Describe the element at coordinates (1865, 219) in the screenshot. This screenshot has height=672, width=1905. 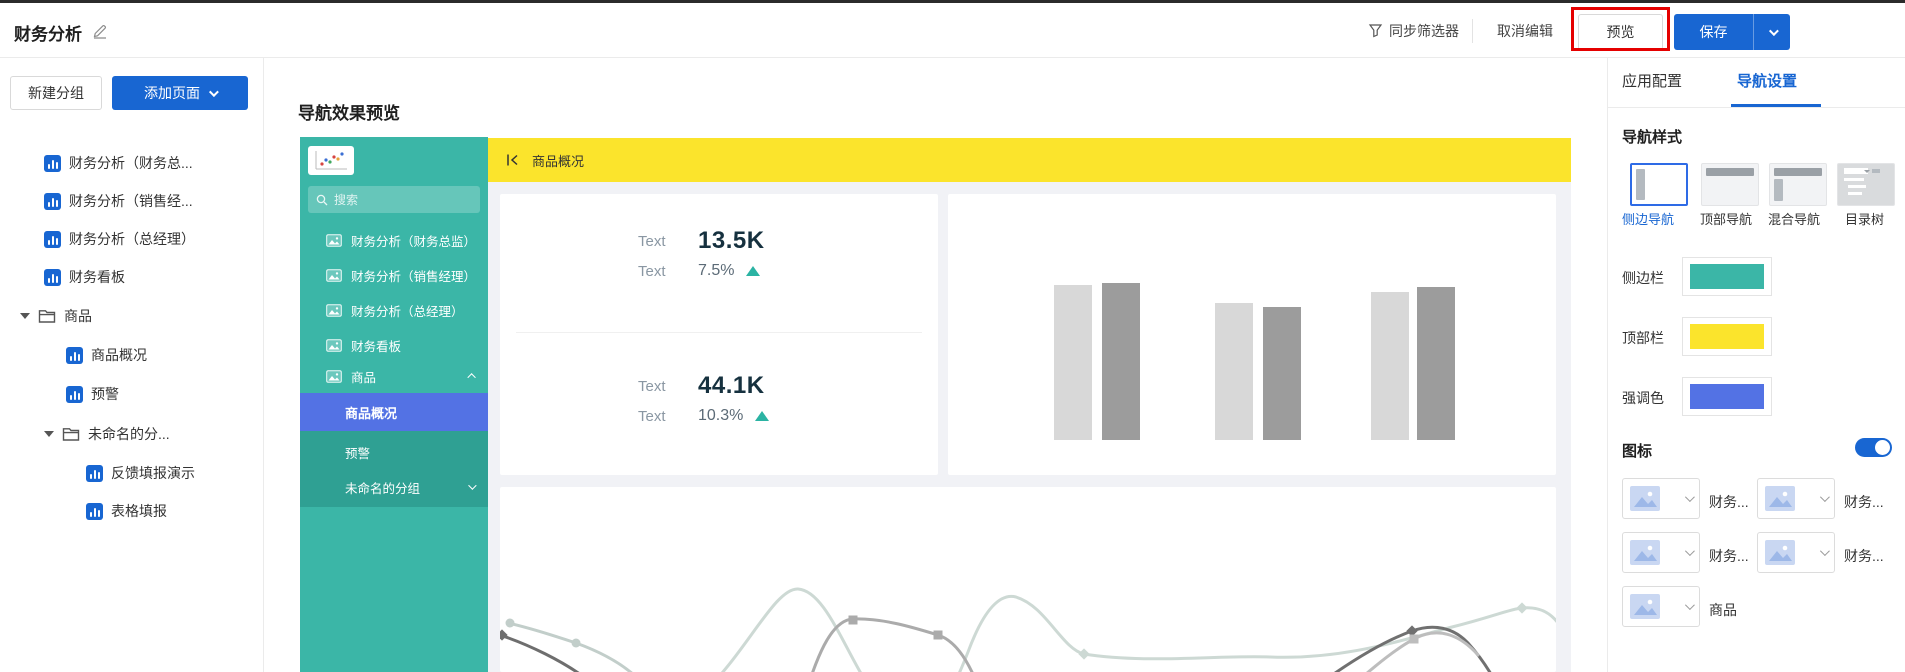
I see `style-label-tree: 目录树` at that location.